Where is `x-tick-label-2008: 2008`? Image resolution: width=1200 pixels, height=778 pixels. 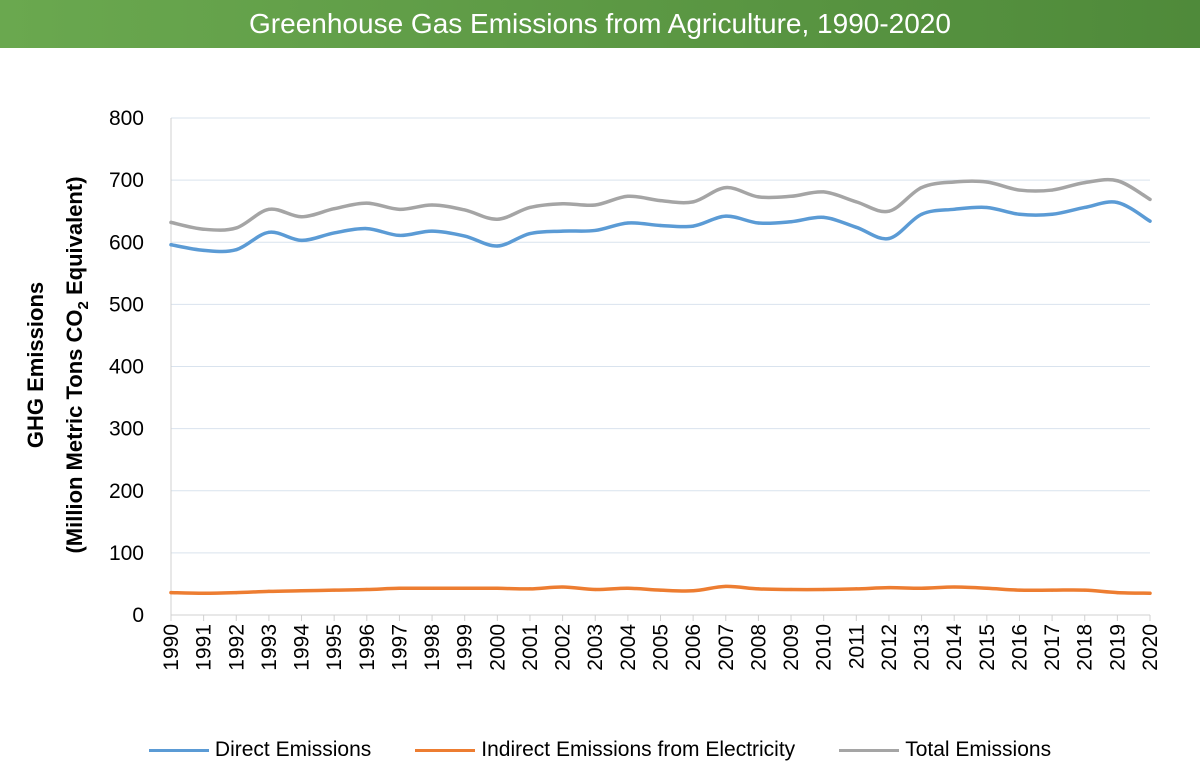 x-tick-label-2008: 2008 is located at coordinates (758, 647).